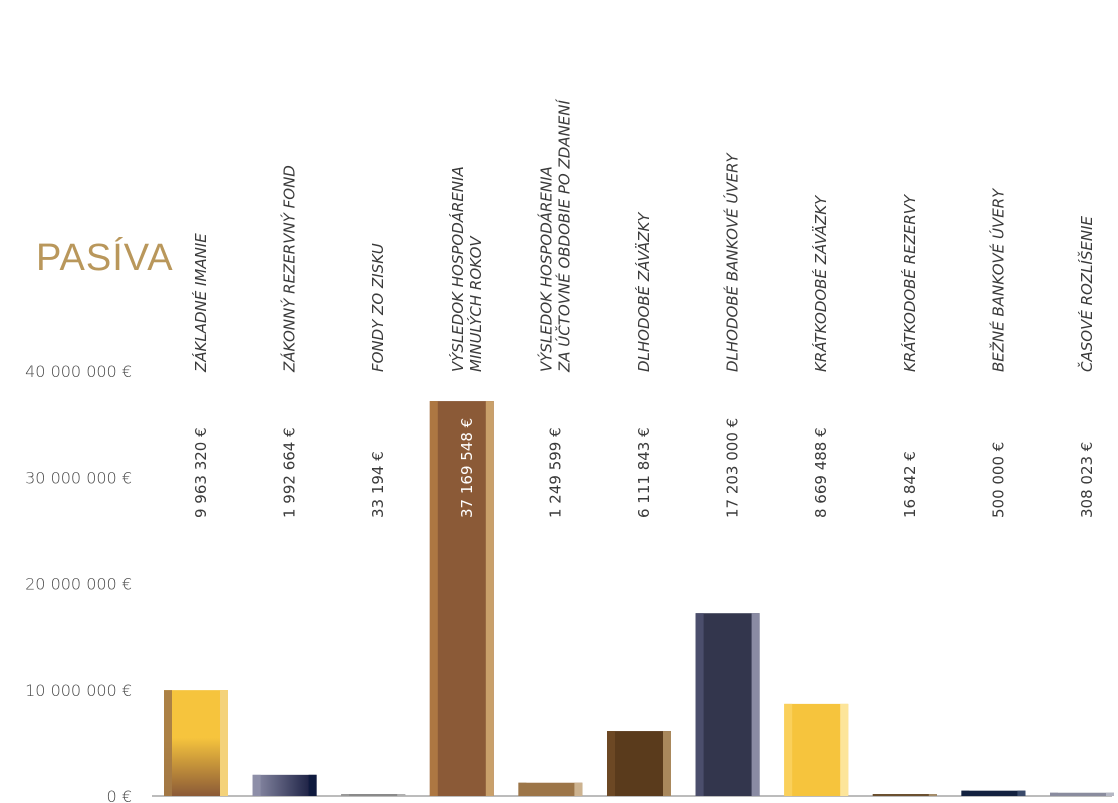 The image size is (1118, 803). What do you see at coordinates (78, 690) in the screenshot?
I see `y-tick-label: 10 000 000 €` at bounding box center [78, 690].